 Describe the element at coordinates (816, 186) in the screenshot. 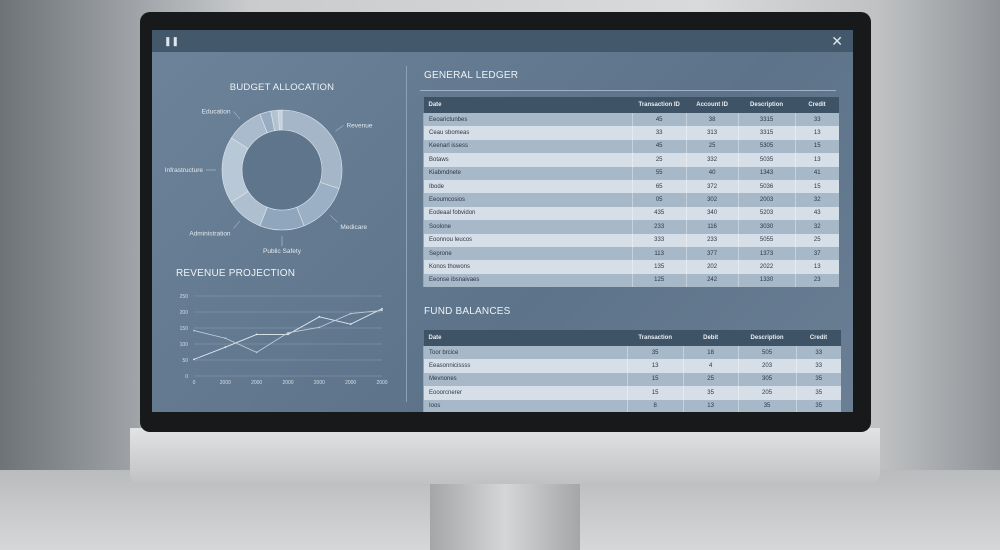

I see `ledger-cell: 15` at that location.